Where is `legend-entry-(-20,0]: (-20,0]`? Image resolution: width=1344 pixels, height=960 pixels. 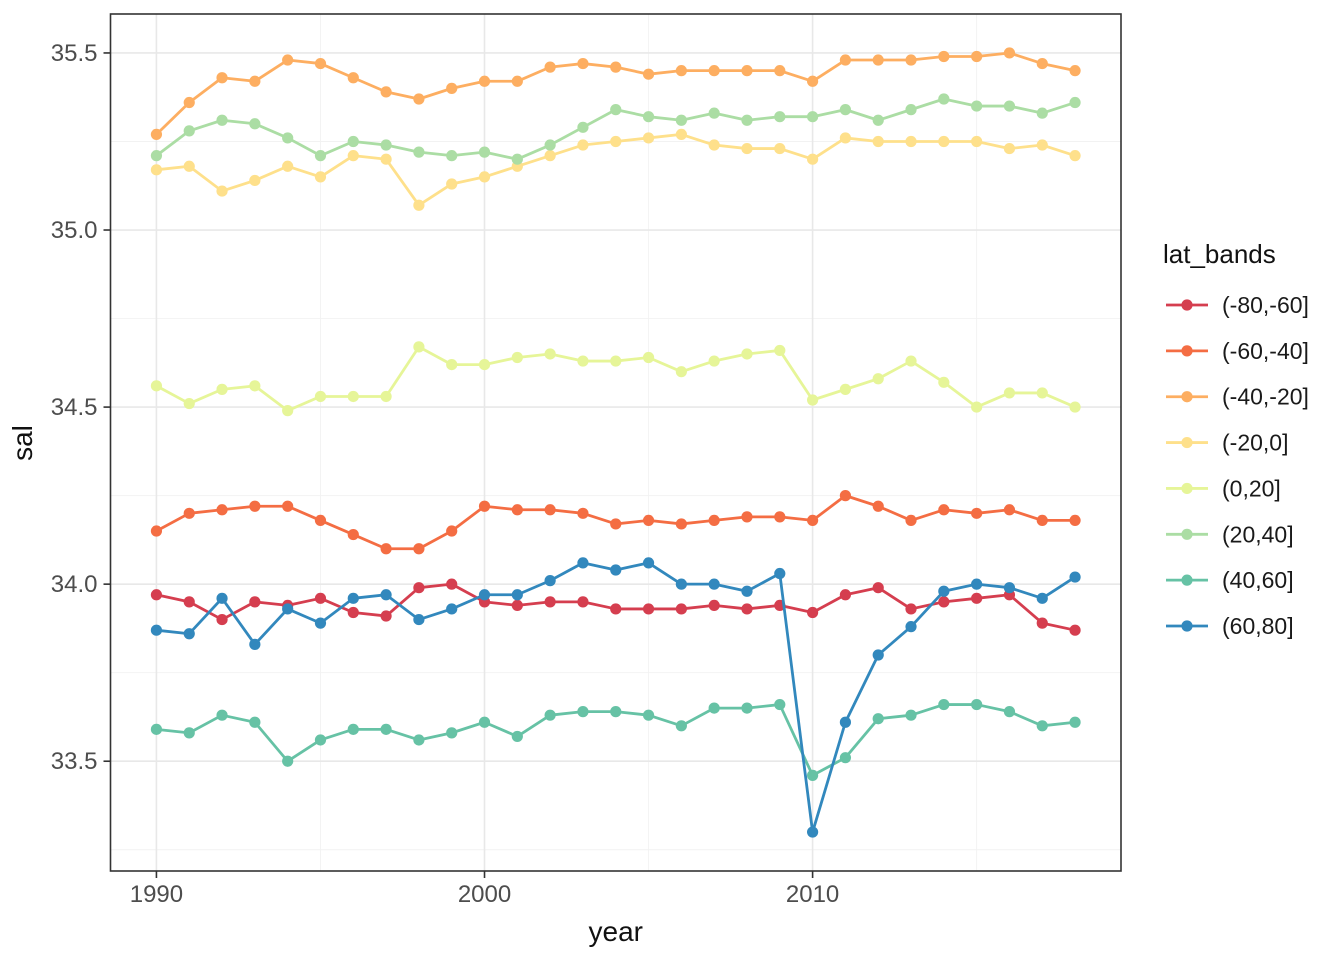
legend-entry-(-20,0]: (-20,0] is located at coordinates (1227, 443).